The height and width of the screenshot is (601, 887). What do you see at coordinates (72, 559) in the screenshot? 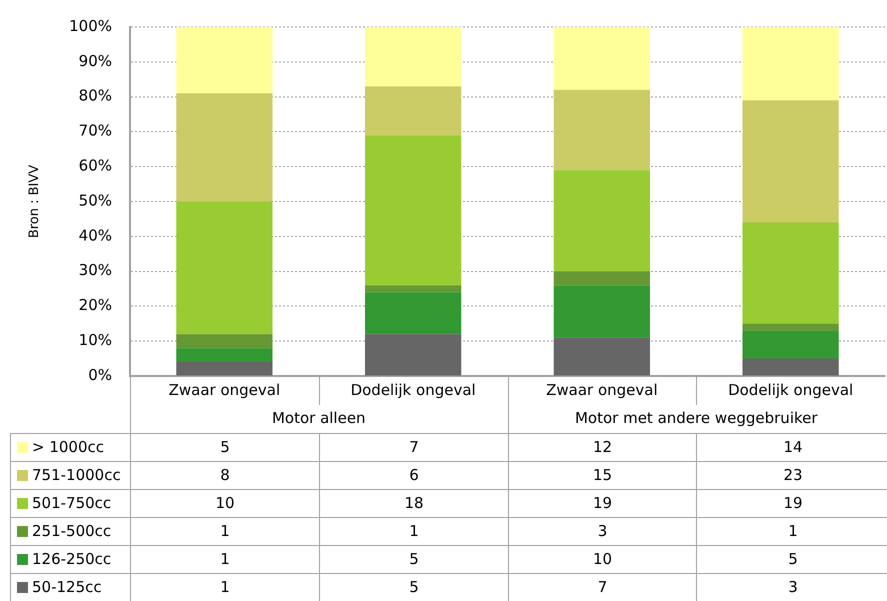
I see `legend-label: 126-250cc` at bounding box center [72, 559].